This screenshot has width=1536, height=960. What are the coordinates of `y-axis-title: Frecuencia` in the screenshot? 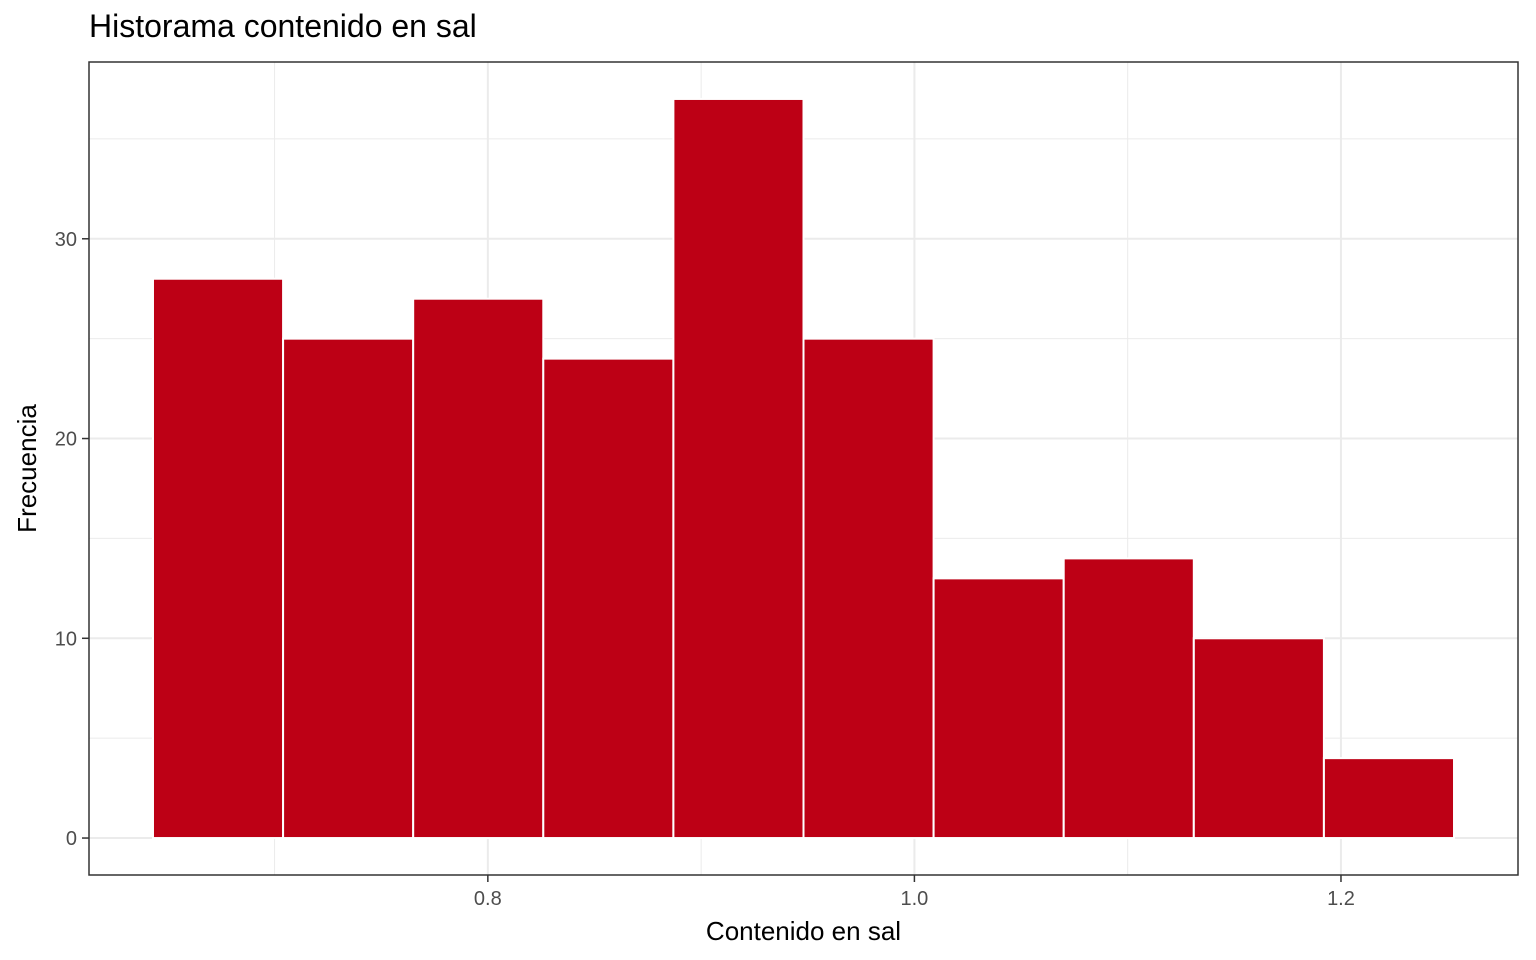 It's located at (27, 468).